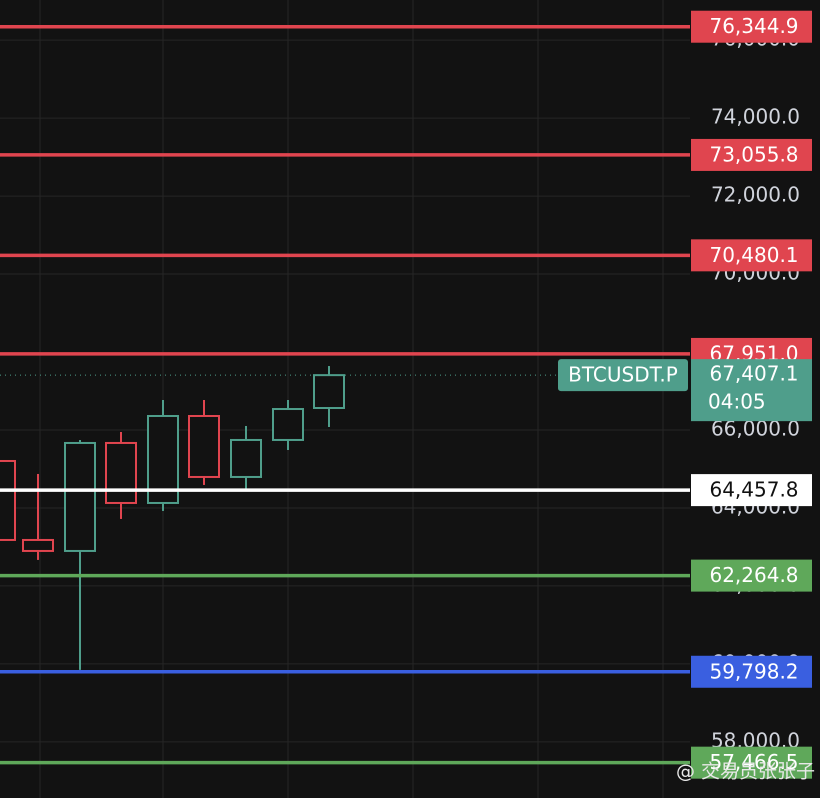 The width and height of the screenshot is (820, 798). I want to click on price-level-label: 73,055.8, so click(753, 154).